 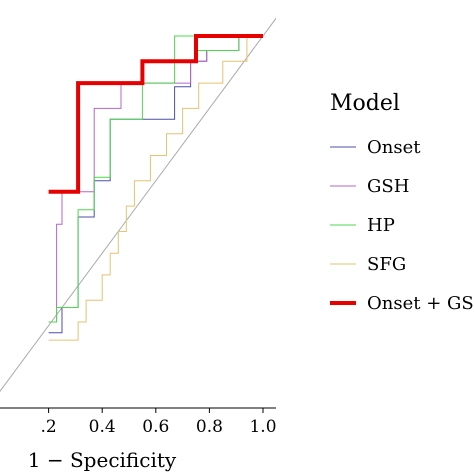 What do you see at coordinates (102, 427) in the screenshot?
I see `x-tick-label: 0.4` at bounding box center [102, 427].